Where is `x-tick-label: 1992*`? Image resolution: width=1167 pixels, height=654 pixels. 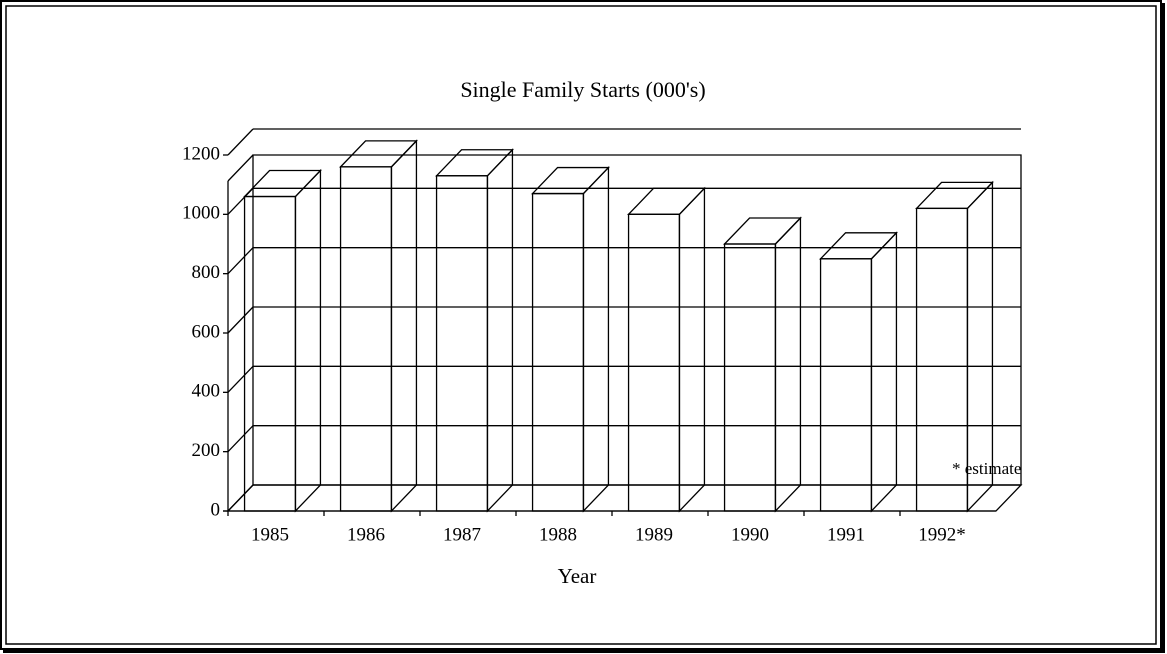 x-tick-label: 1992* is located at coordinates (942, 534).